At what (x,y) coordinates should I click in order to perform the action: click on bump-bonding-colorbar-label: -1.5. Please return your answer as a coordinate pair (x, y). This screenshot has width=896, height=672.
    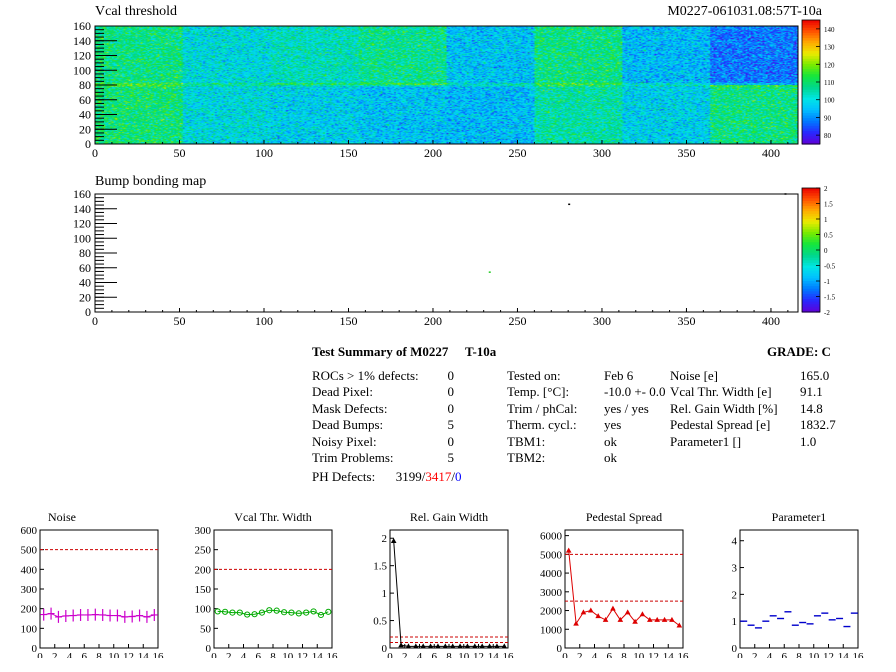
    Looking at the image, I should click on (830, 298).